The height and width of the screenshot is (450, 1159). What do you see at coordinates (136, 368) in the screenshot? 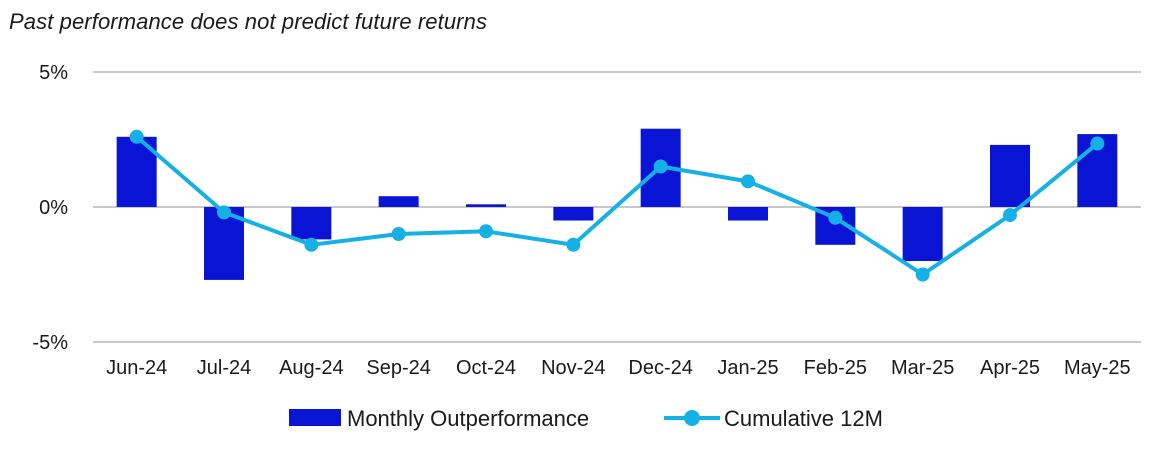
I see `x-tick-label: Jun-24` at bounding box center [136, 368].